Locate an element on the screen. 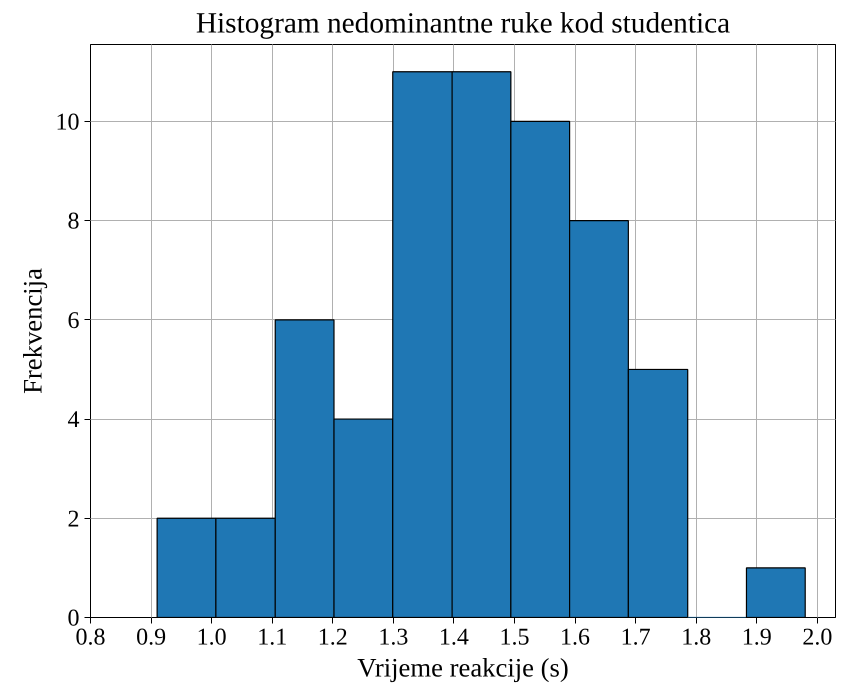 The height and width of the screenshot is (690, 855). y-tick-label: 10 is located at coordinates (68, 122).